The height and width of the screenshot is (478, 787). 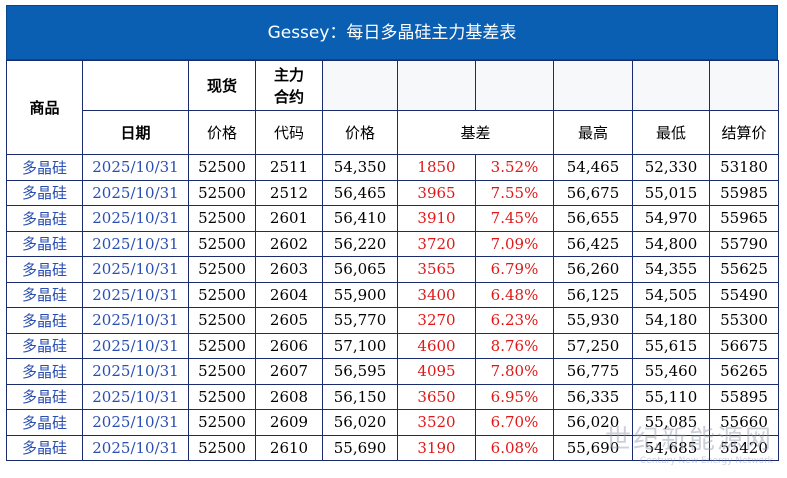 I want to click on cell-settle: 55790, so click(x=744, y=243).